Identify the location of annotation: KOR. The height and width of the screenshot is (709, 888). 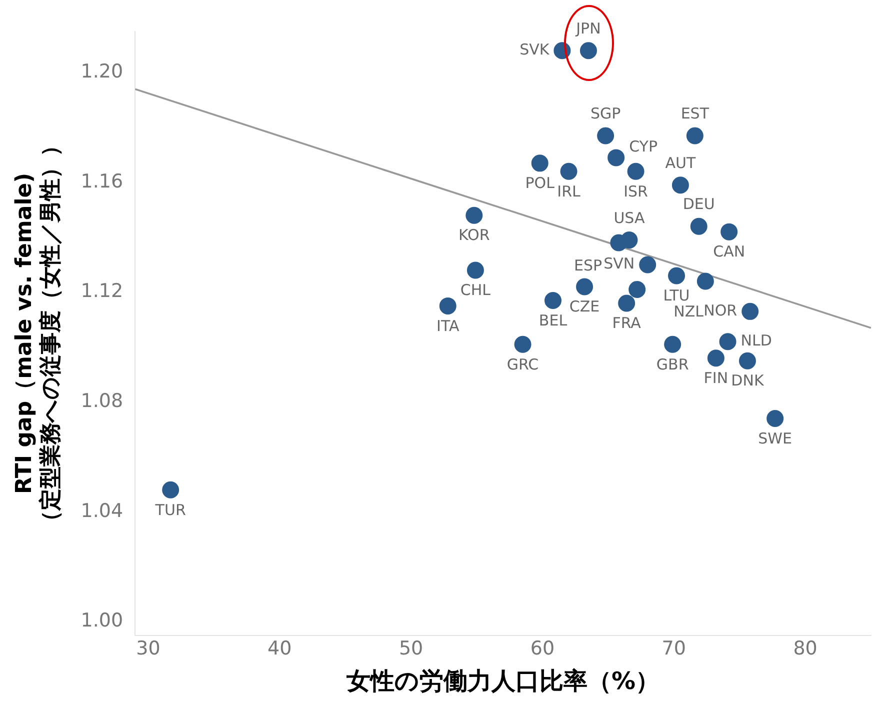
(474, 235).